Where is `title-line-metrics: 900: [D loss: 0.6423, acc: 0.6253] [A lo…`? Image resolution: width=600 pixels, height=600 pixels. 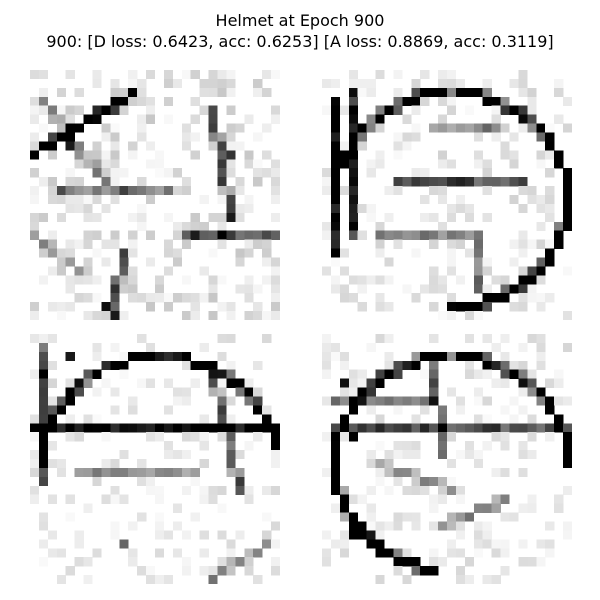
title-line-metrics: 900: [D loss: 0.6423, acc: 0.6253] [A lo… is located at coordinates (300, 41).